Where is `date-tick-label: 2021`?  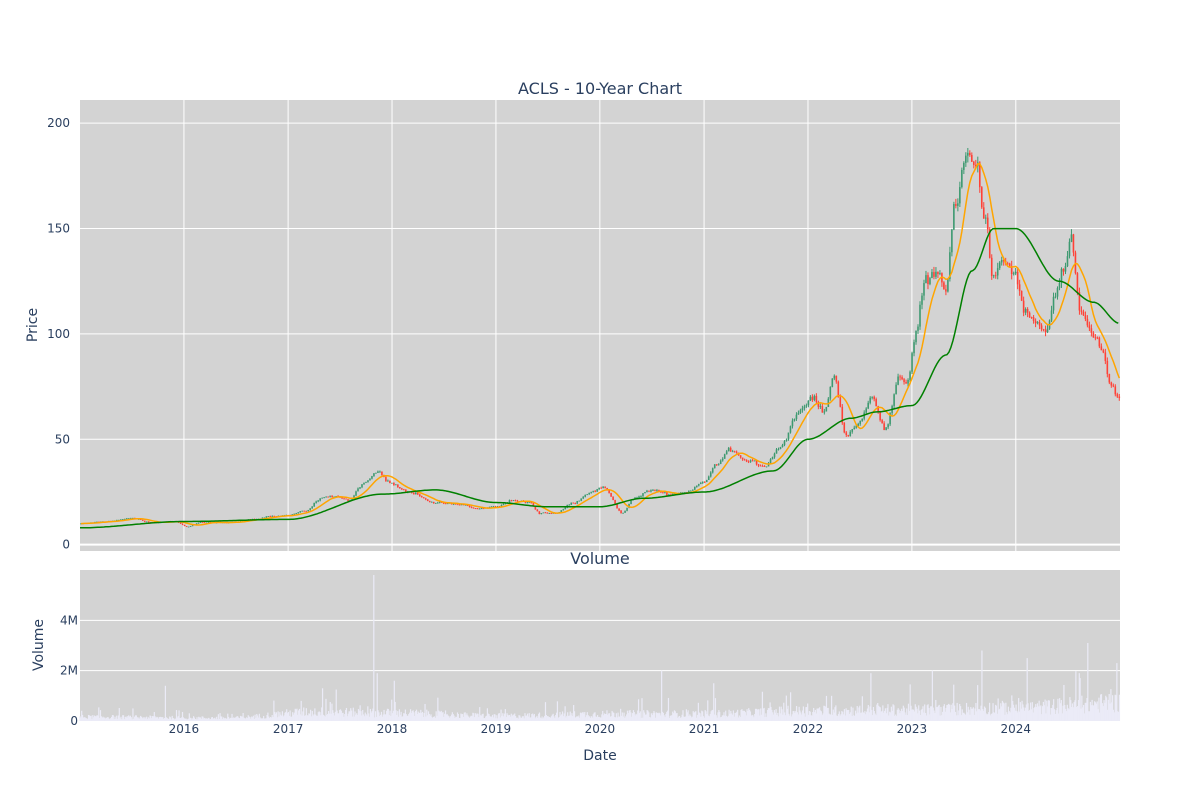 date-tick-label: 2021 is located at coordinates (704, 729).